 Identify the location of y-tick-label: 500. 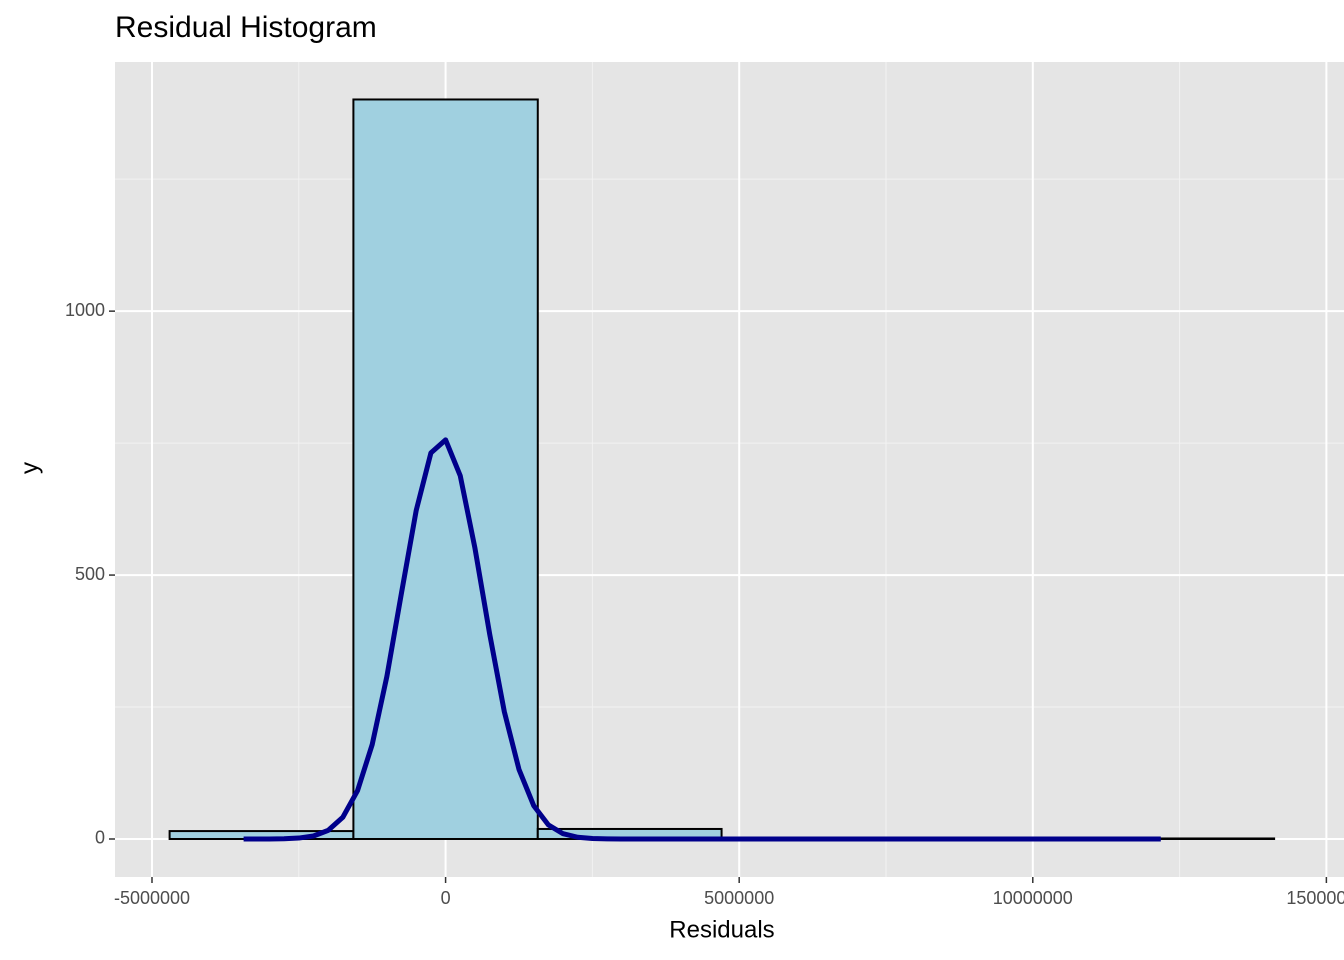
(90, 574).